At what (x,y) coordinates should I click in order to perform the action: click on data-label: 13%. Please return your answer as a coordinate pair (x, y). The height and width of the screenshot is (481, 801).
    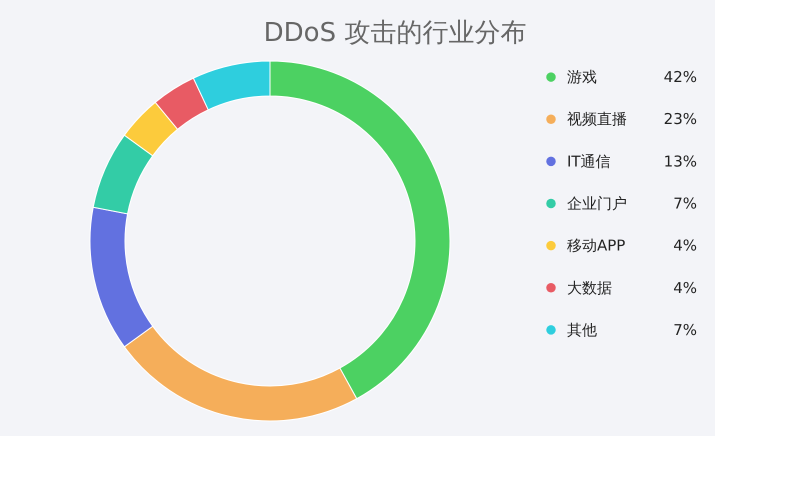
    Looking at the image, I should click on (680, 161).